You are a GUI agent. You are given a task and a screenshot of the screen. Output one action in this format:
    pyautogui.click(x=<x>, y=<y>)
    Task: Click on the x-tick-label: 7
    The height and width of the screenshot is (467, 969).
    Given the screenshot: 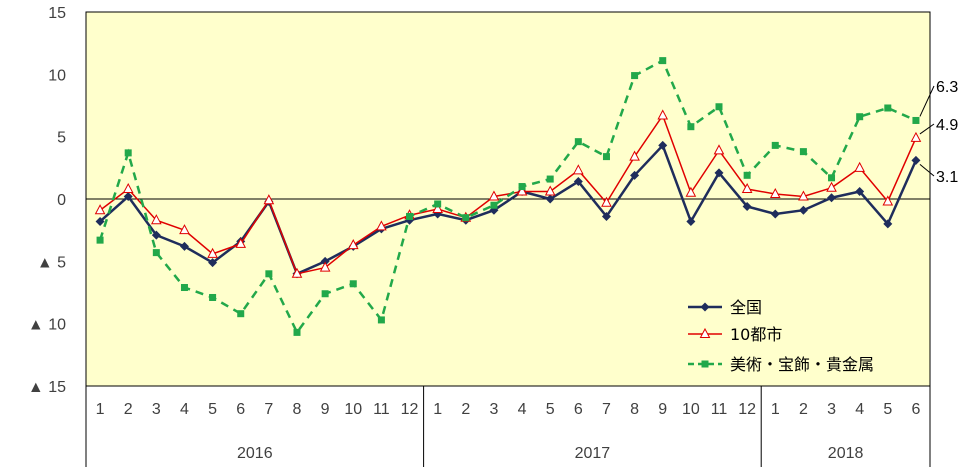 What is the action you would take?
    pyautogui.click(x=268, y=409)
    